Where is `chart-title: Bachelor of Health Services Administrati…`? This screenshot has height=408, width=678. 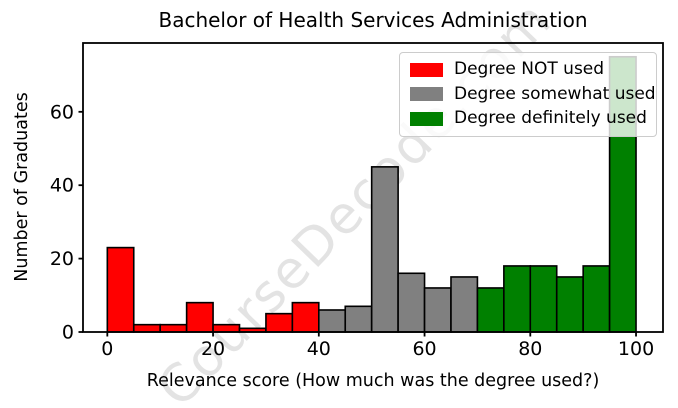 chart-title: Bachelor of Health Services Administrati… is located at coordinates (373, 20).